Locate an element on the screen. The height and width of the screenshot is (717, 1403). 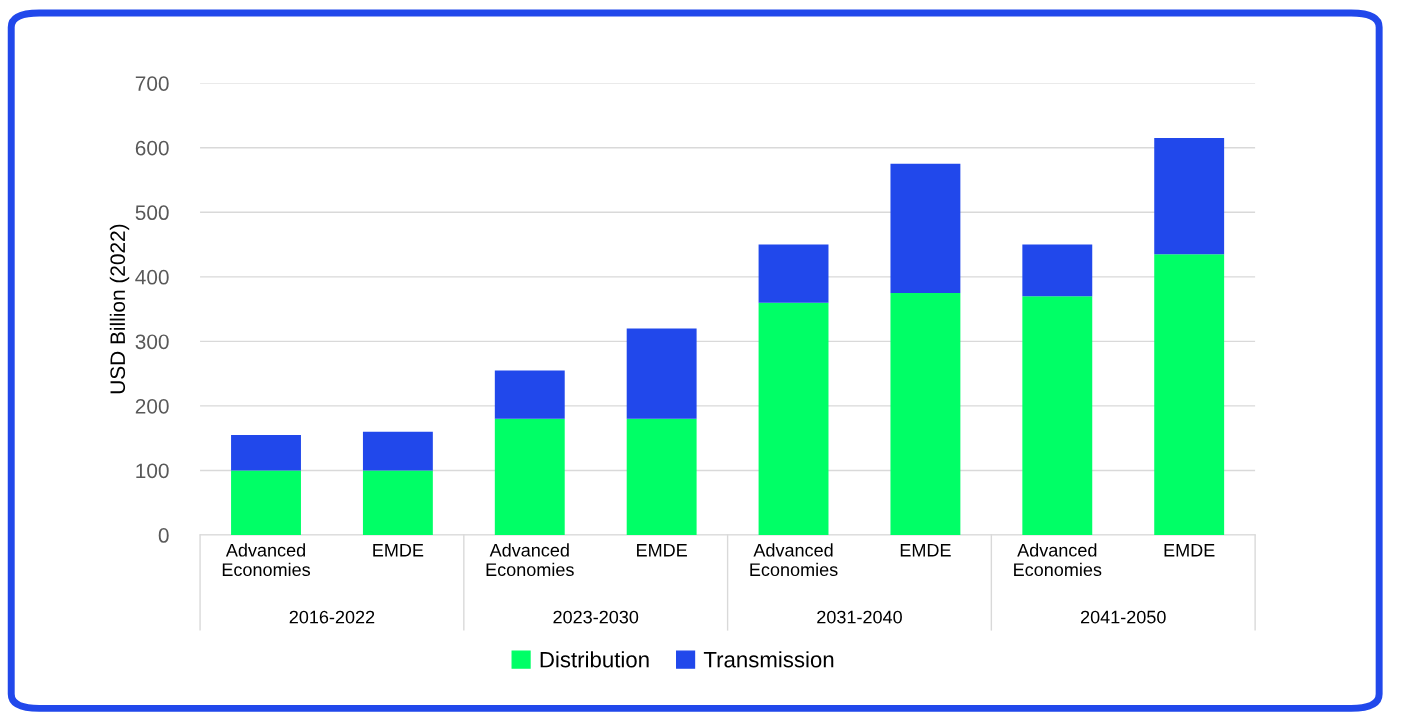
y-tick-label: 100 is located at coordinates (152, 471).